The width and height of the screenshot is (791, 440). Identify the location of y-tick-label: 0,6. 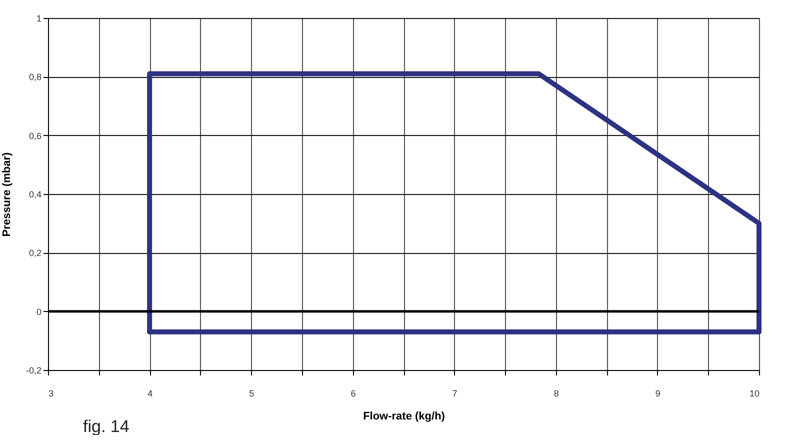
(35, 135).